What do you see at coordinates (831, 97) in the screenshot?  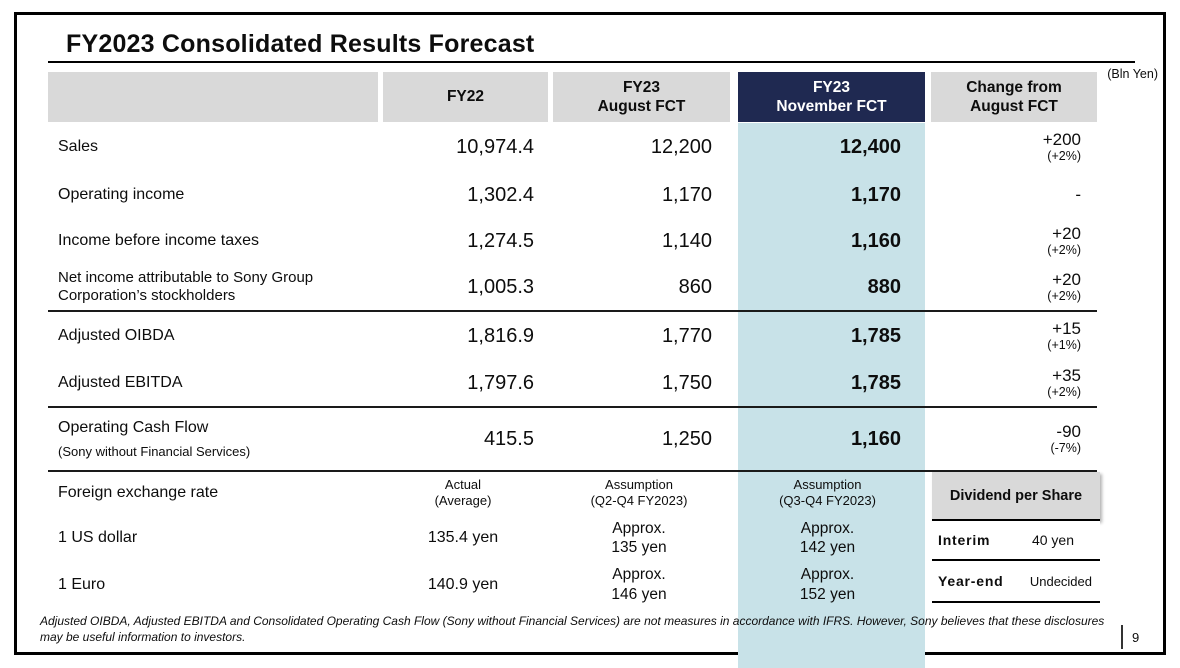 I see `header-cell-november-fct: FY23 November FCT` at bounding box center [831, 97].